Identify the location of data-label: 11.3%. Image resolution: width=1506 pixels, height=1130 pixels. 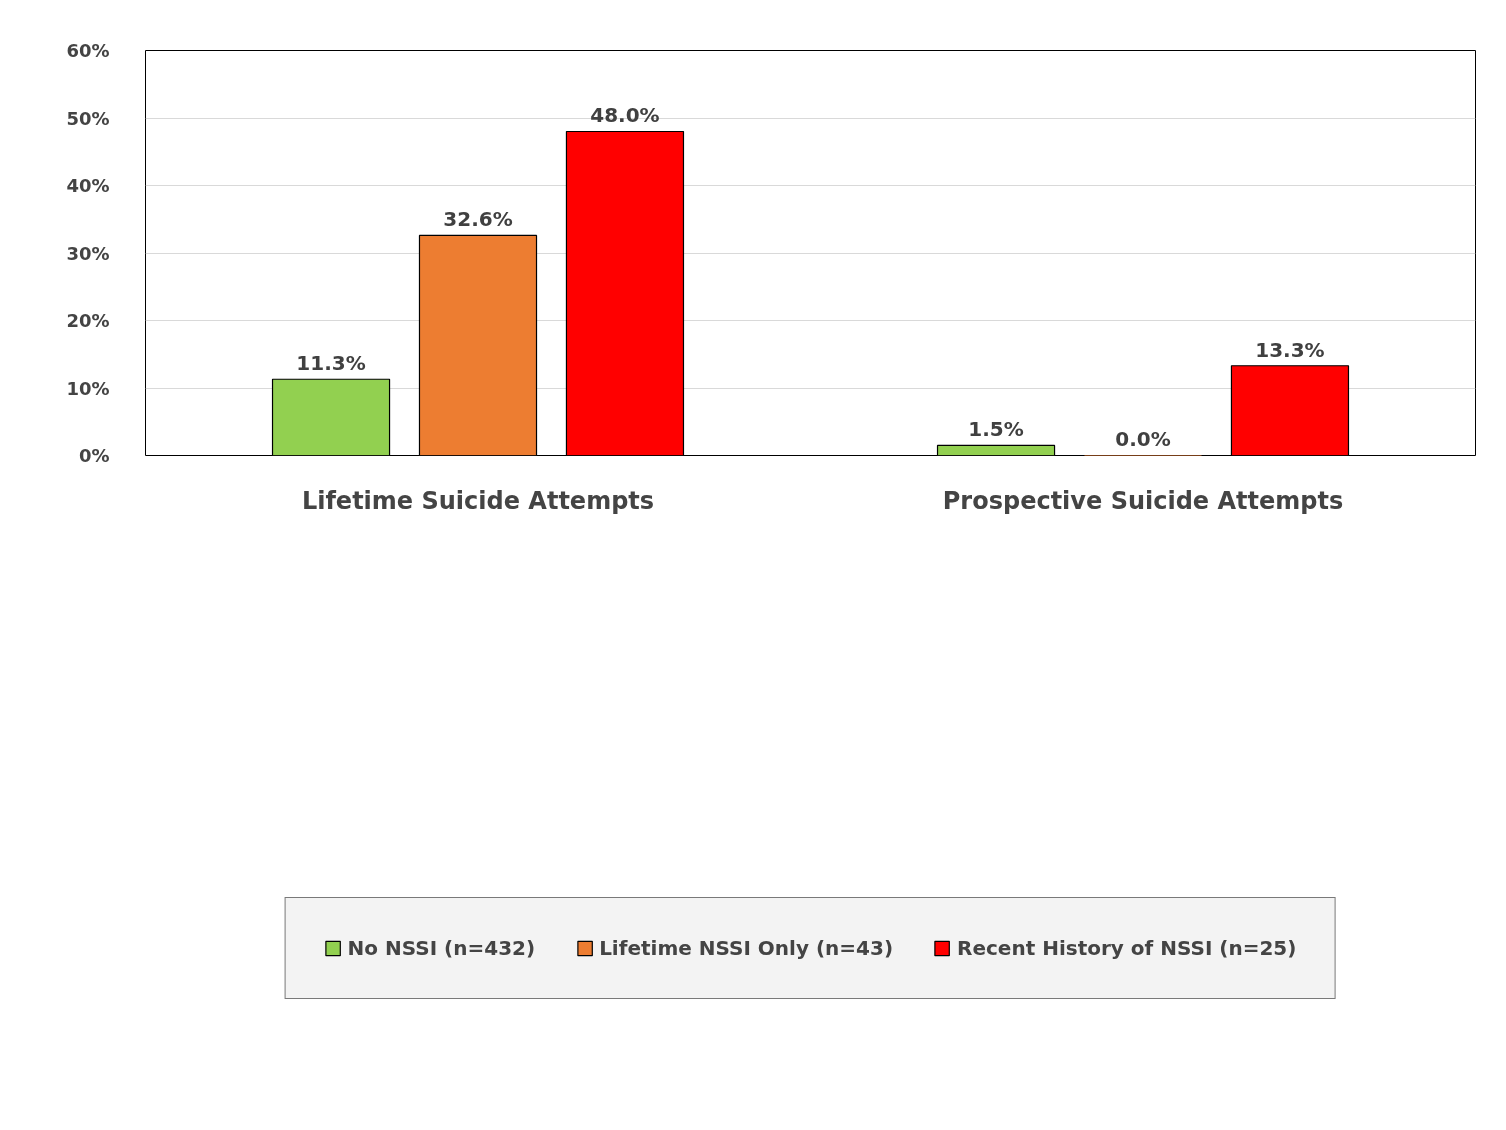
(331, 363).